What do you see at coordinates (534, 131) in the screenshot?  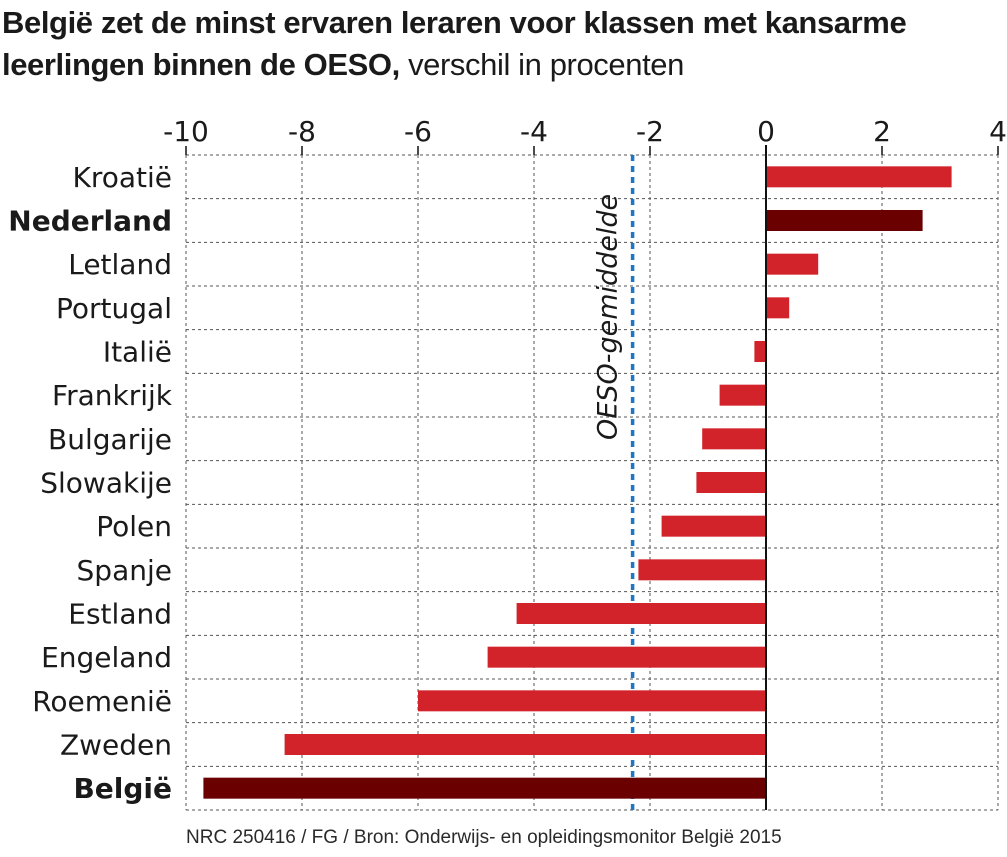 I see `x-tick-label: -4` at bounding box center [534, 131].